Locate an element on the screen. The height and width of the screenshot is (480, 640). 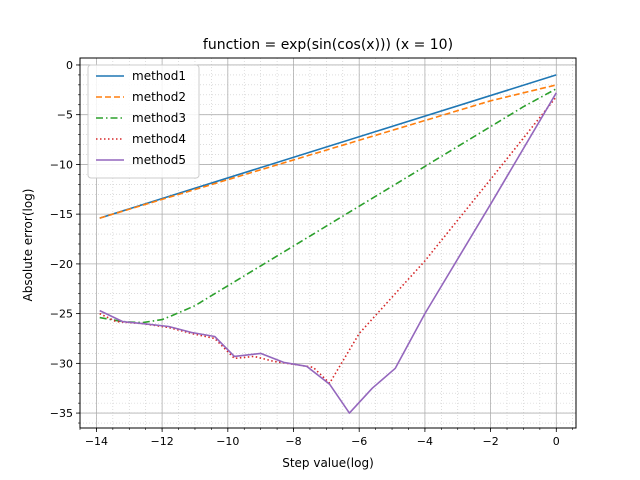
legend: method1 method2 method3 method4 method5 is located at coordinates (143, 121).